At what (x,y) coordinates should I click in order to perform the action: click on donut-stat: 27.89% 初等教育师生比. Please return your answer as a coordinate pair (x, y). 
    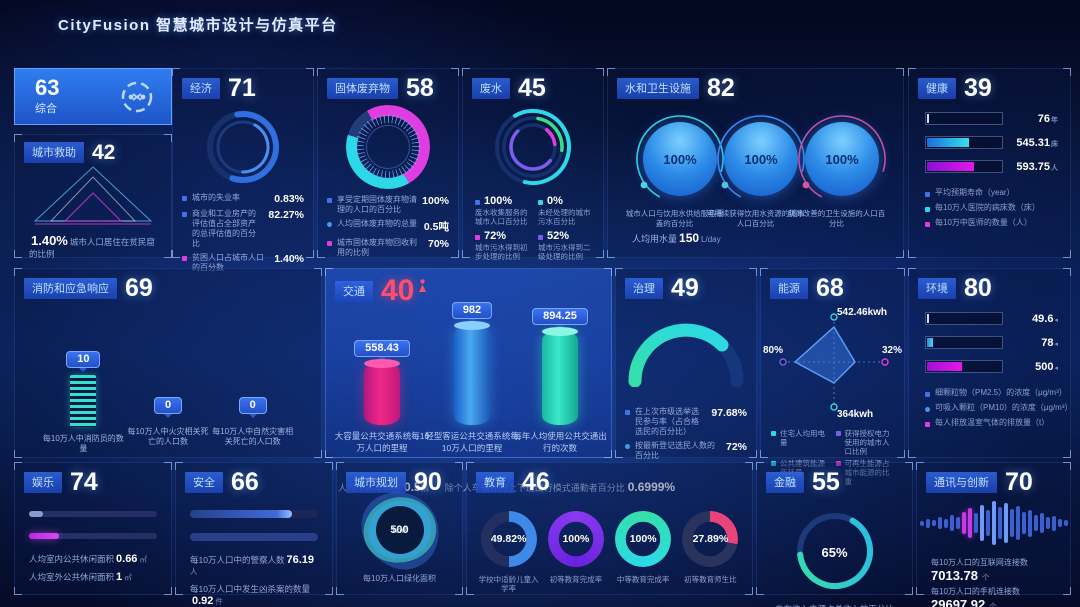
    Looking at the image, I should click on (710, 552).